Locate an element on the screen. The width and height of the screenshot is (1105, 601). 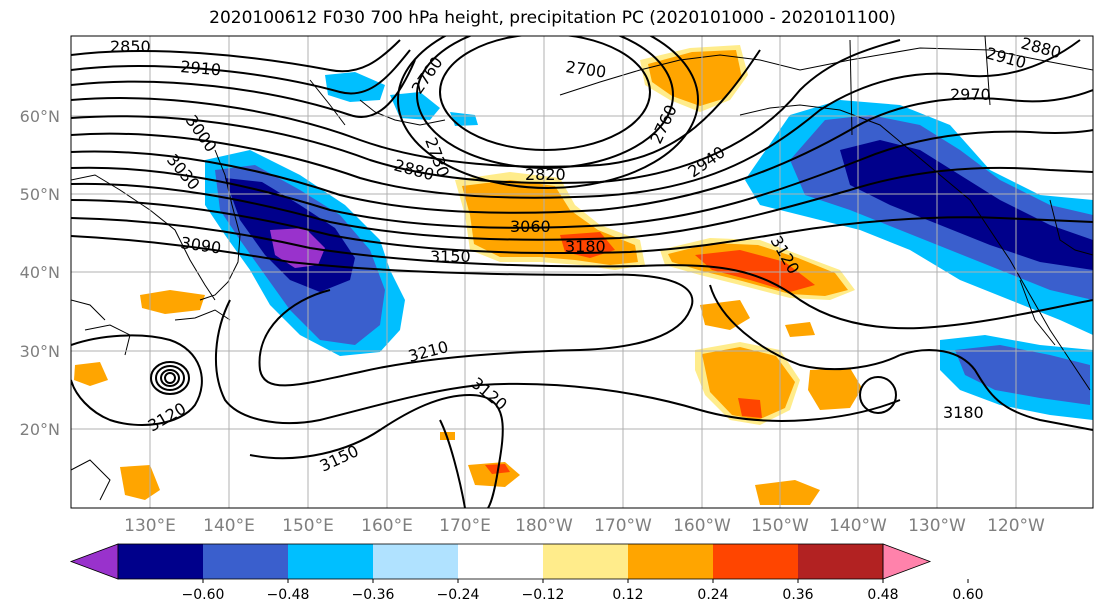
colorbar-tick-label: −0.60 is located at coordinates (203, 594).